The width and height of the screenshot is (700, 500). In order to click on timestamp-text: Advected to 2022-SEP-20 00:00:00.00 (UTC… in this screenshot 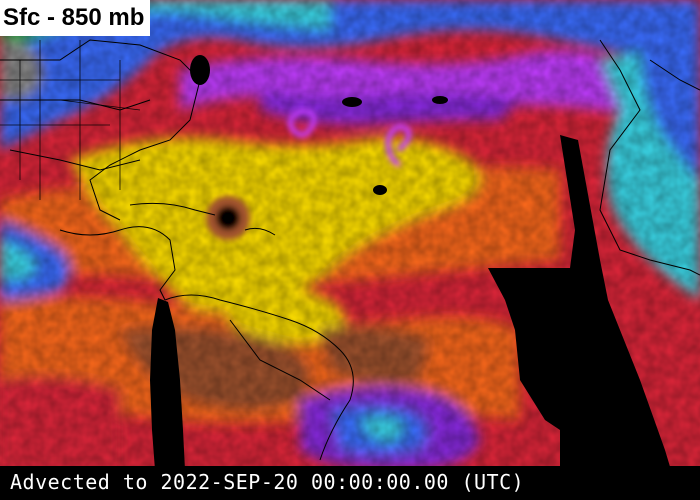, I will do `click(267, 482)`.